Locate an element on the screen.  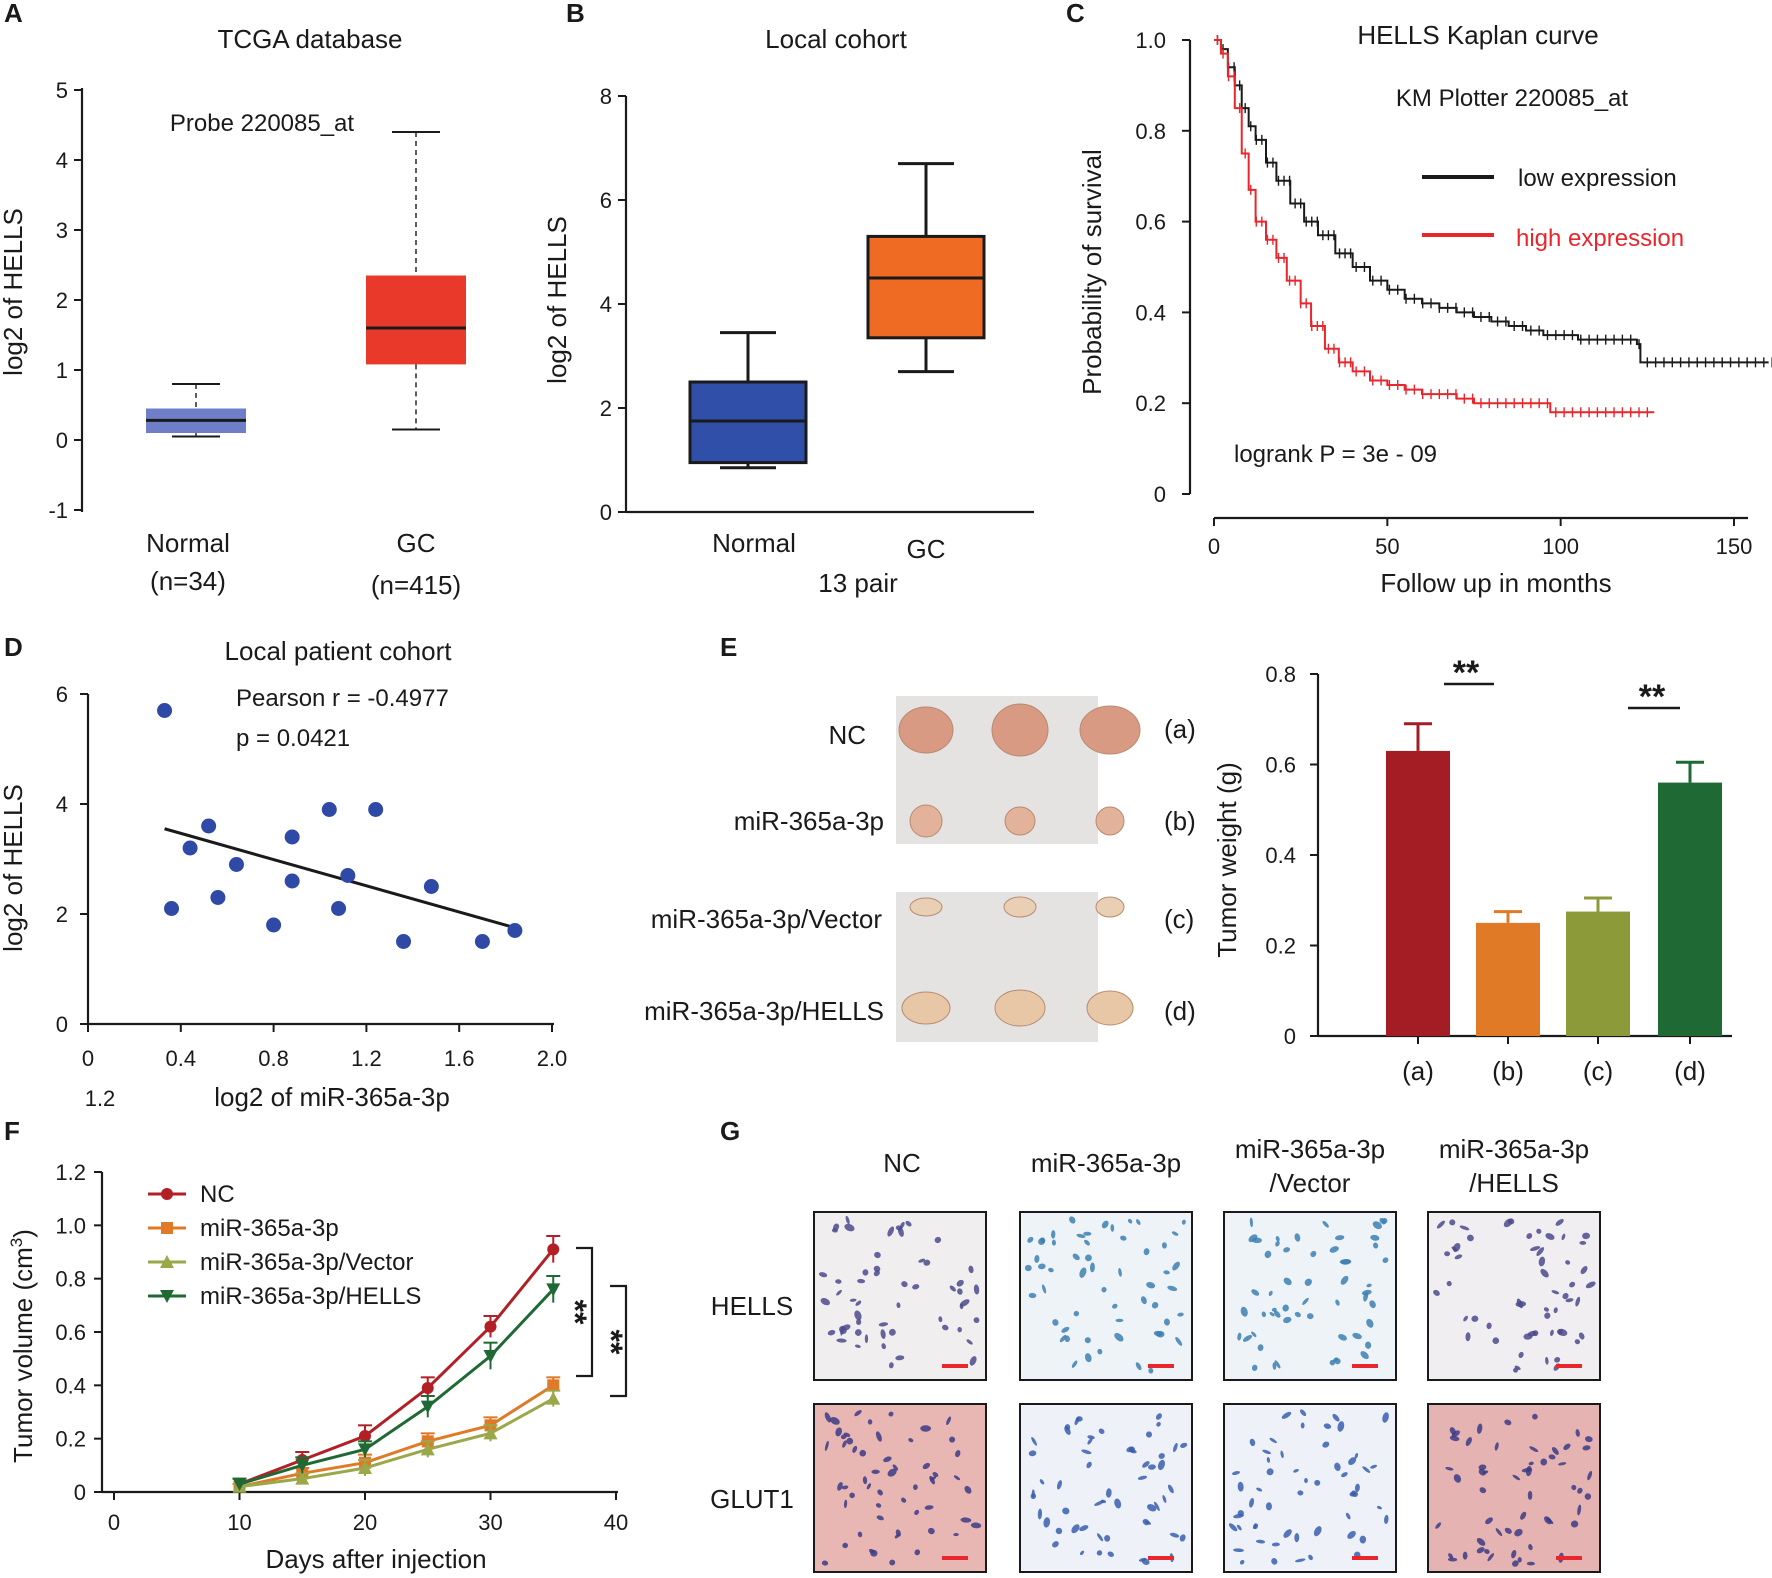
km-curve-low is located at coordinates (1491, 201).